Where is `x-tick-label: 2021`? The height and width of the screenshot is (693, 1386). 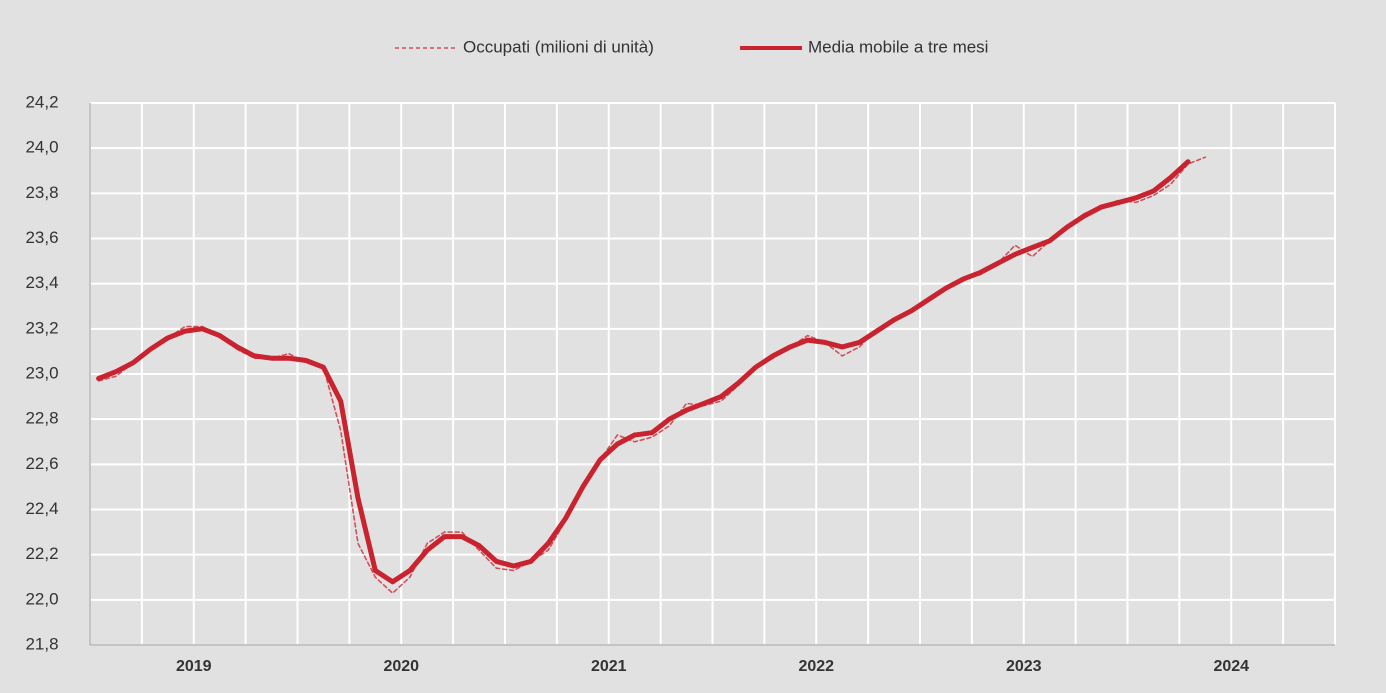 x-tick-label: 2021 is located at coordinates (609, 666).